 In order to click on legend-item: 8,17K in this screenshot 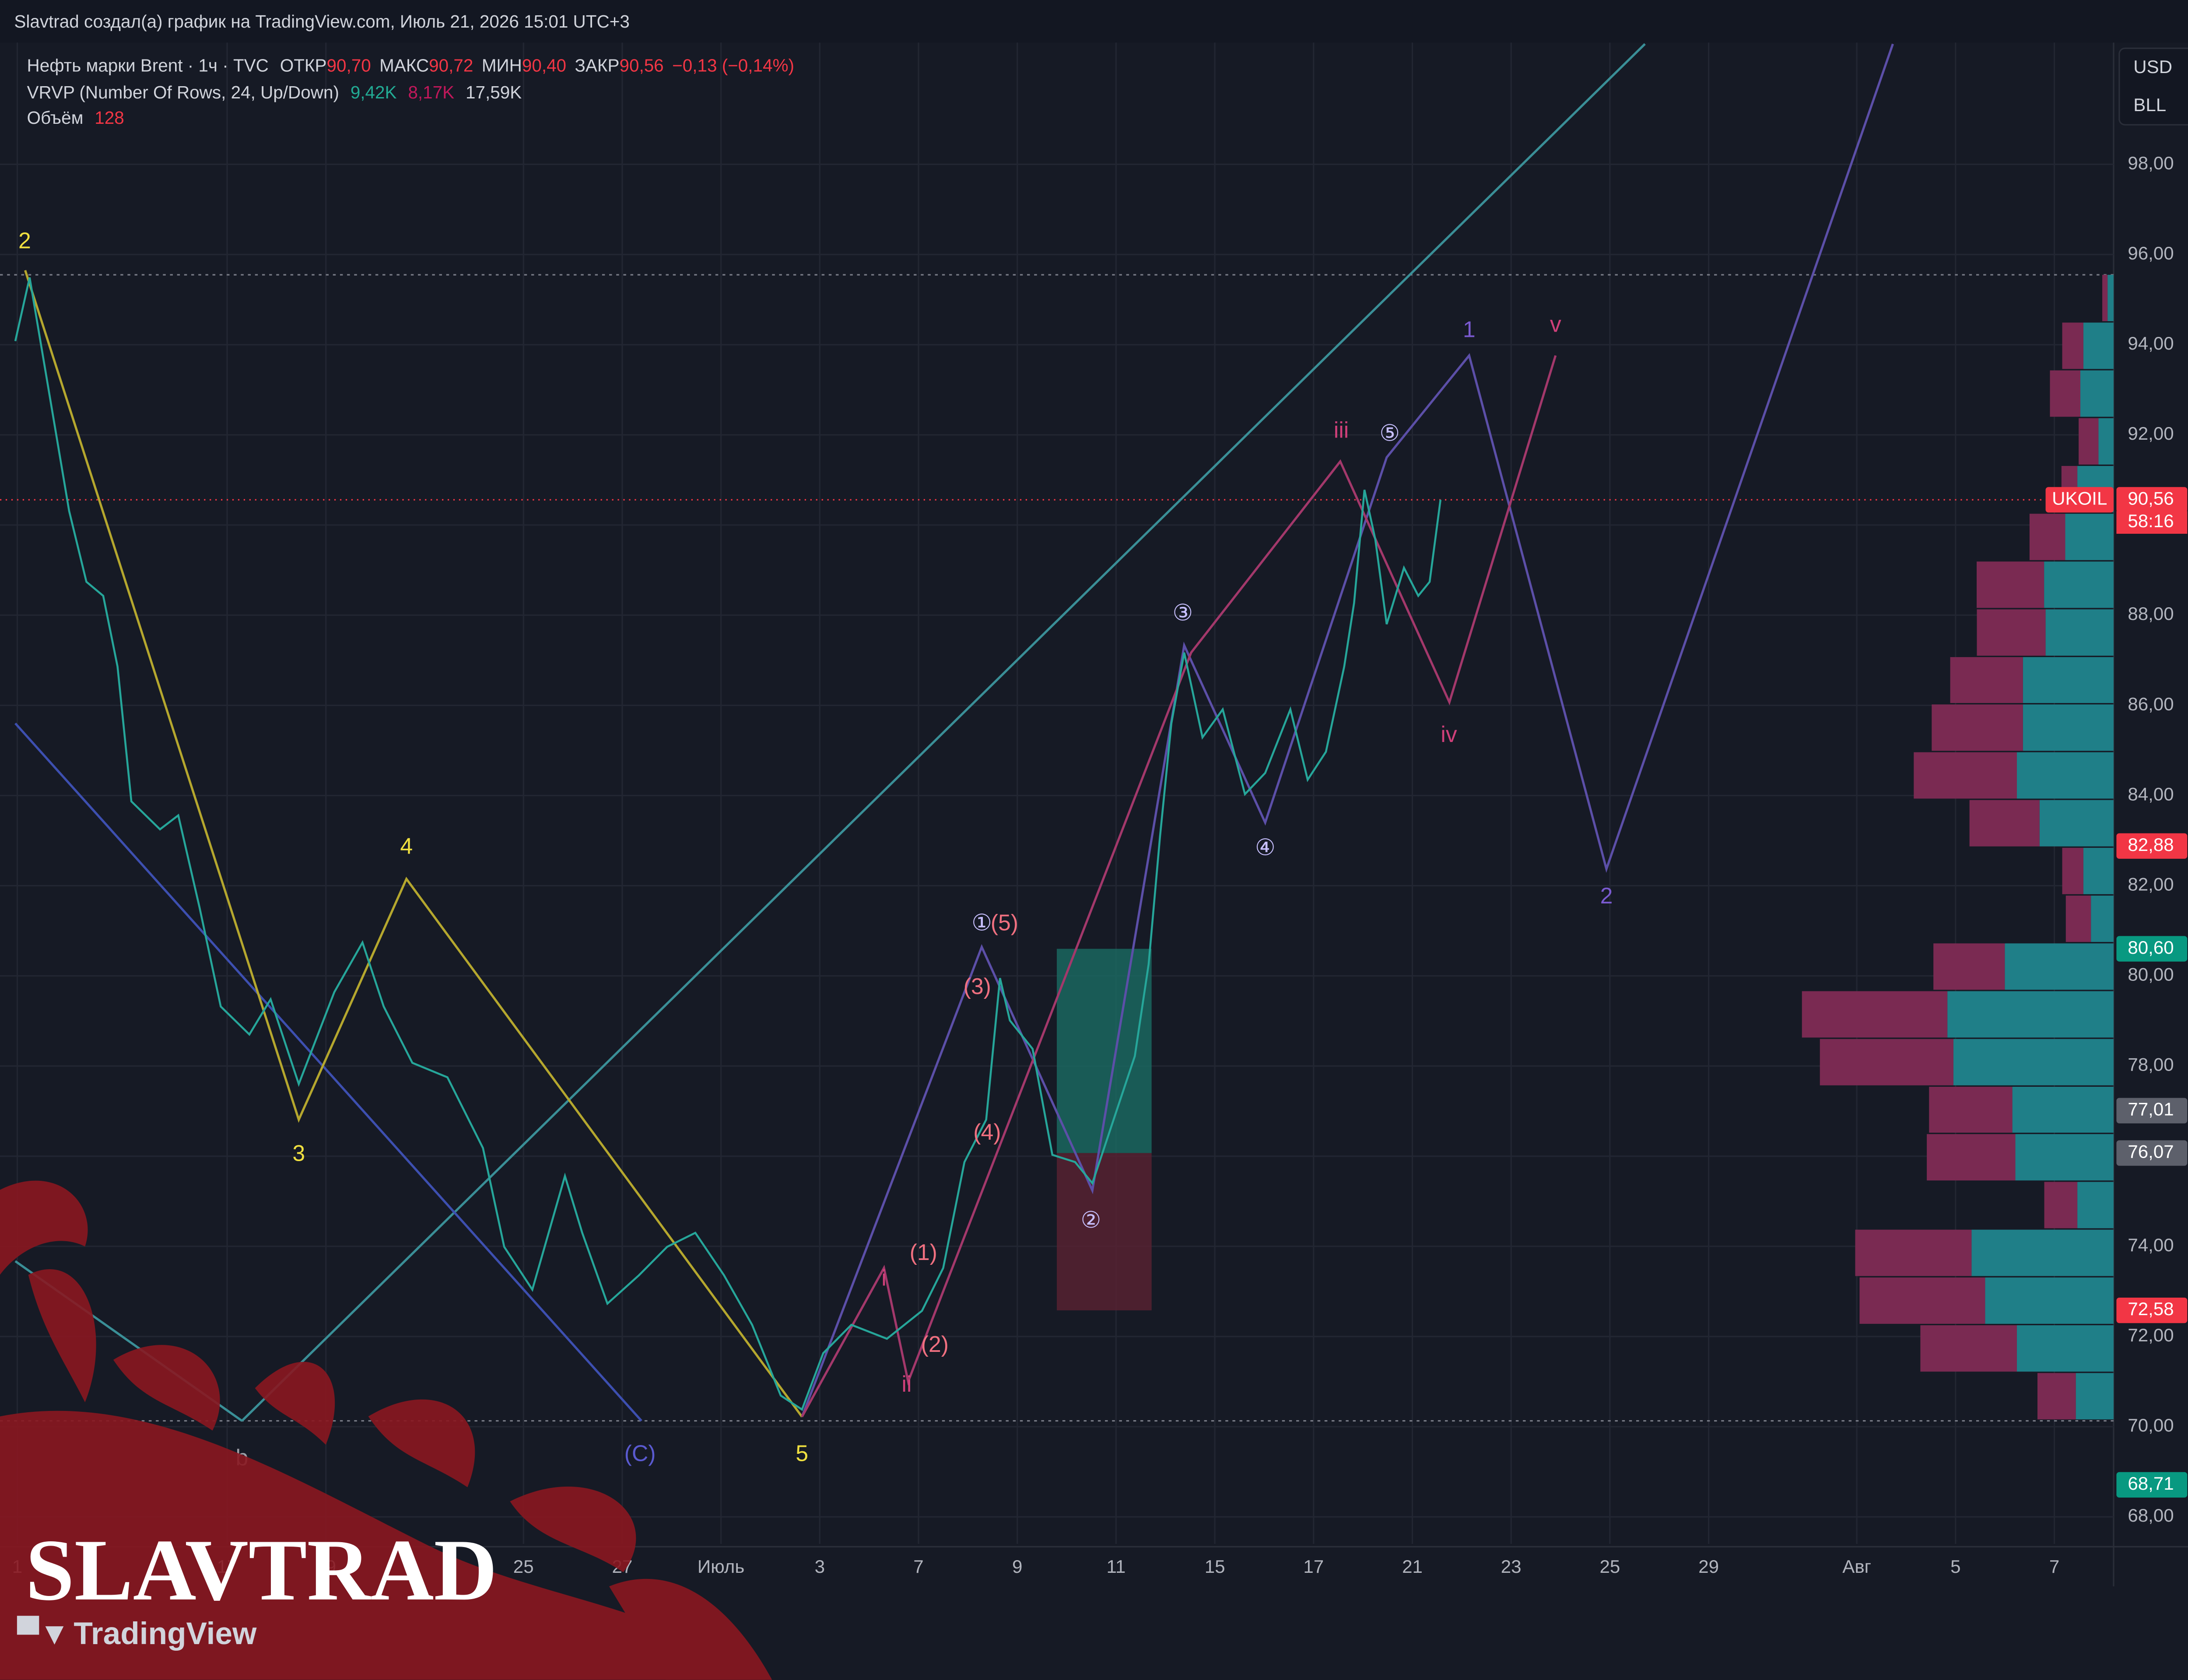, I will do `click(431, 92)`.